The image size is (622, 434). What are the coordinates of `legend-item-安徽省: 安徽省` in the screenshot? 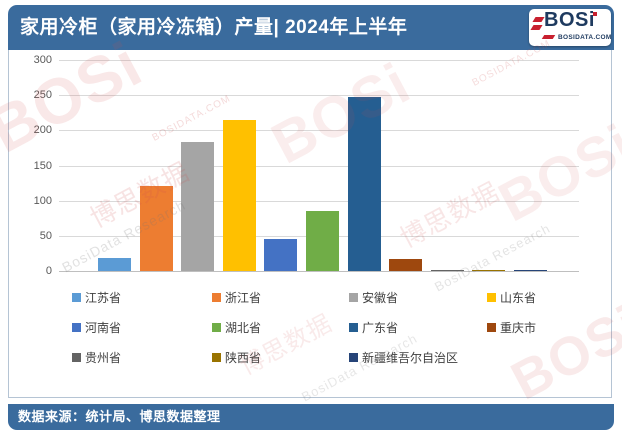 It's located at (373, 297).